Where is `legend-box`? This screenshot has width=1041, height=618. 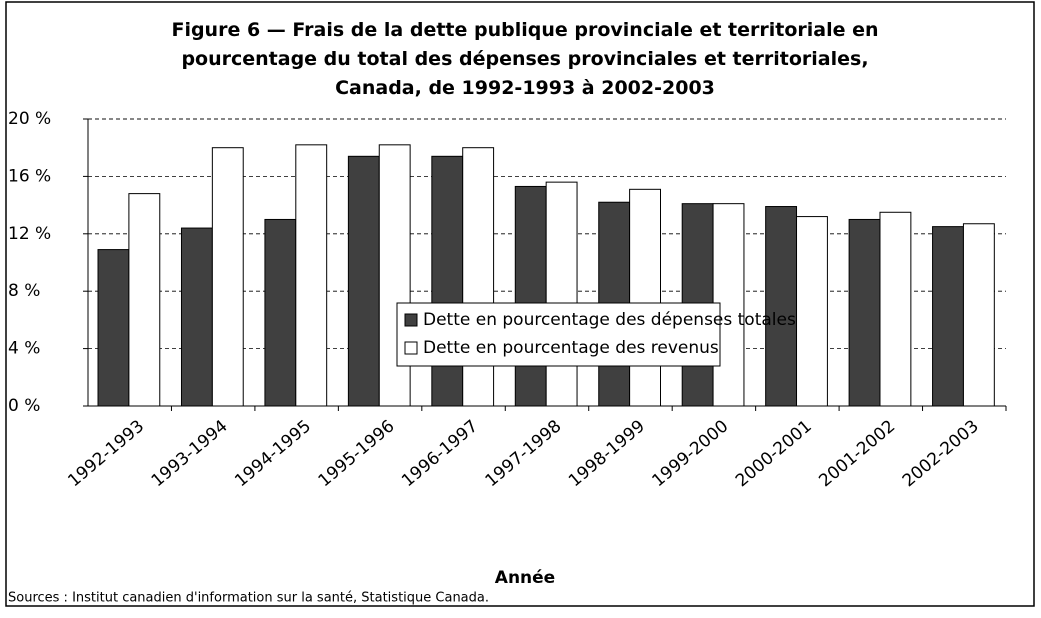 legend-box is located at coordinates (558, 334).